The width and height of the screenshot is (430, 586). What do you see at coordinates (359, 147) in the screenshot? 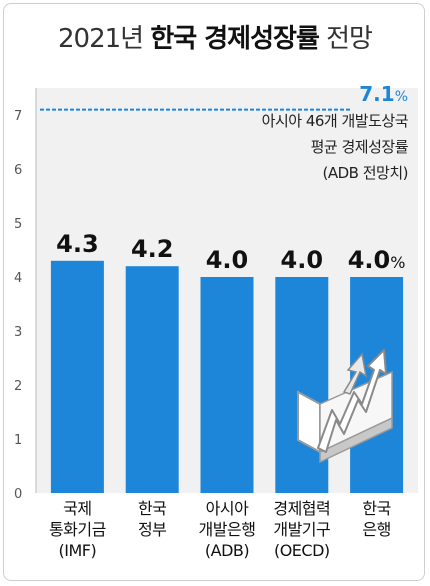
I see `reference-note-line-2: 평균 경제성장률` at bounding box center [359, 147].